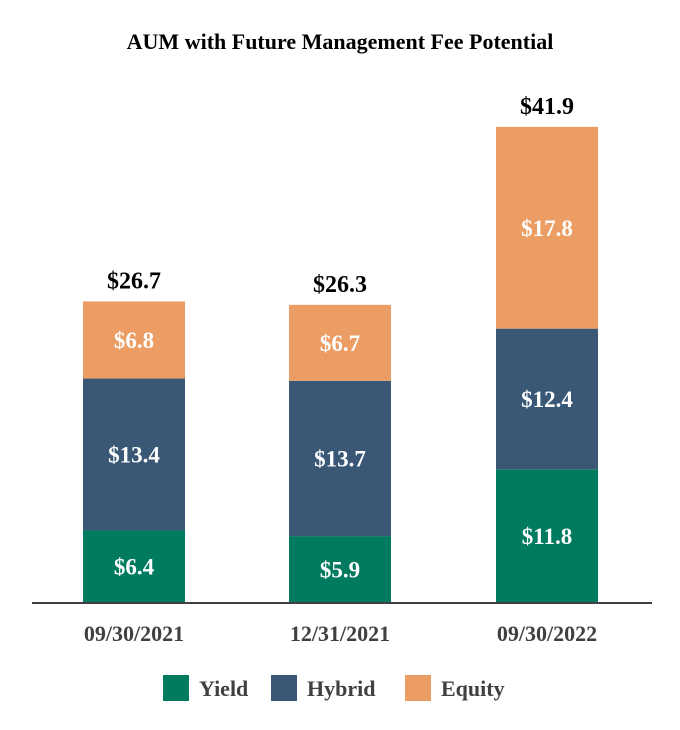 Image resolution: width=680 pixels, height=730 pixels. Describe the element at coordinates (134, 281) in the screenshot. I see `total-label-1: $26.7` at that location.